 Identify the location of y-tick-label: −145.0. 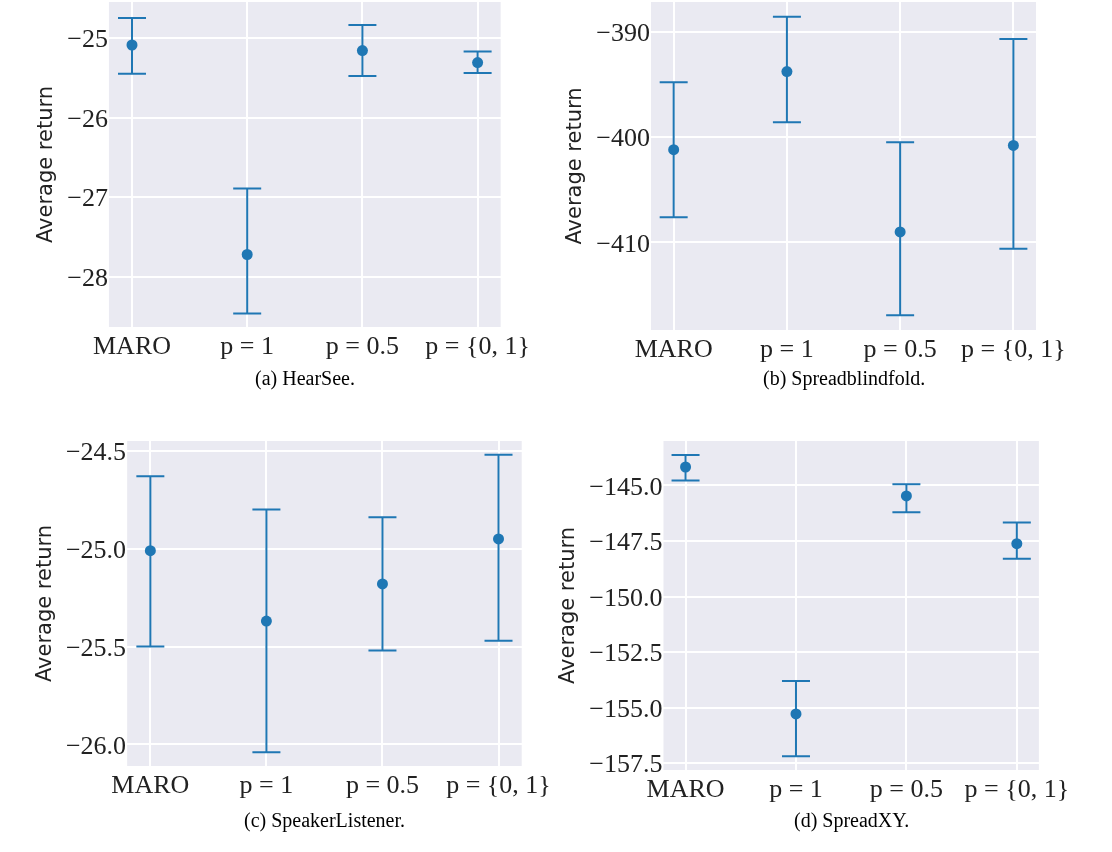
(626, 486).